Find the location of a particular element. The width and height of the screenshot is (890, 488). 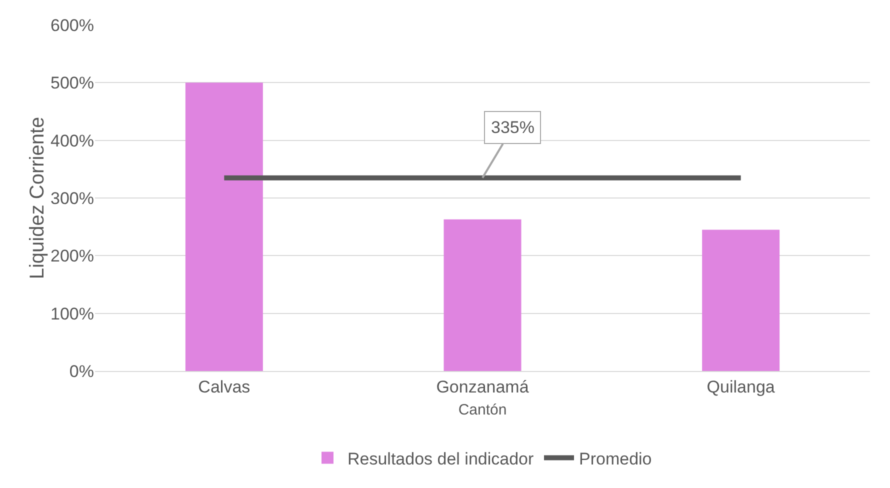

annotation: 335% is located at coordinates (512, 127).